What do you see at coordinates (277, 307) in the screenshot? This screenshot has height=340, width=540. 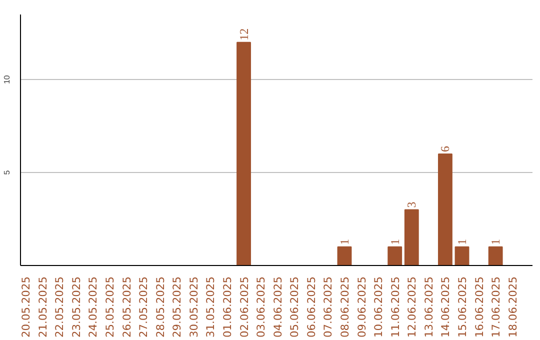 I see `x-tick-label: 04.06.2025` at bounding box center [277, 307].